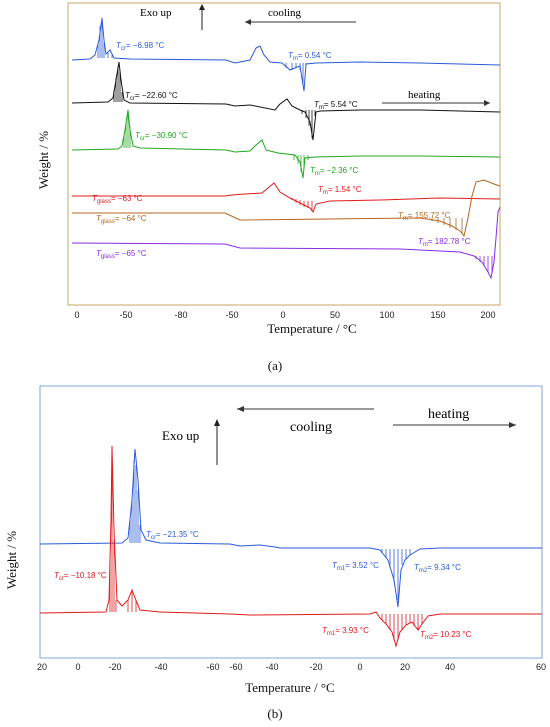 Image resolution: width=550 pixels, height=727 pixels. I want to click on panel-b-cooling-label: cooling, so click(311, 427).